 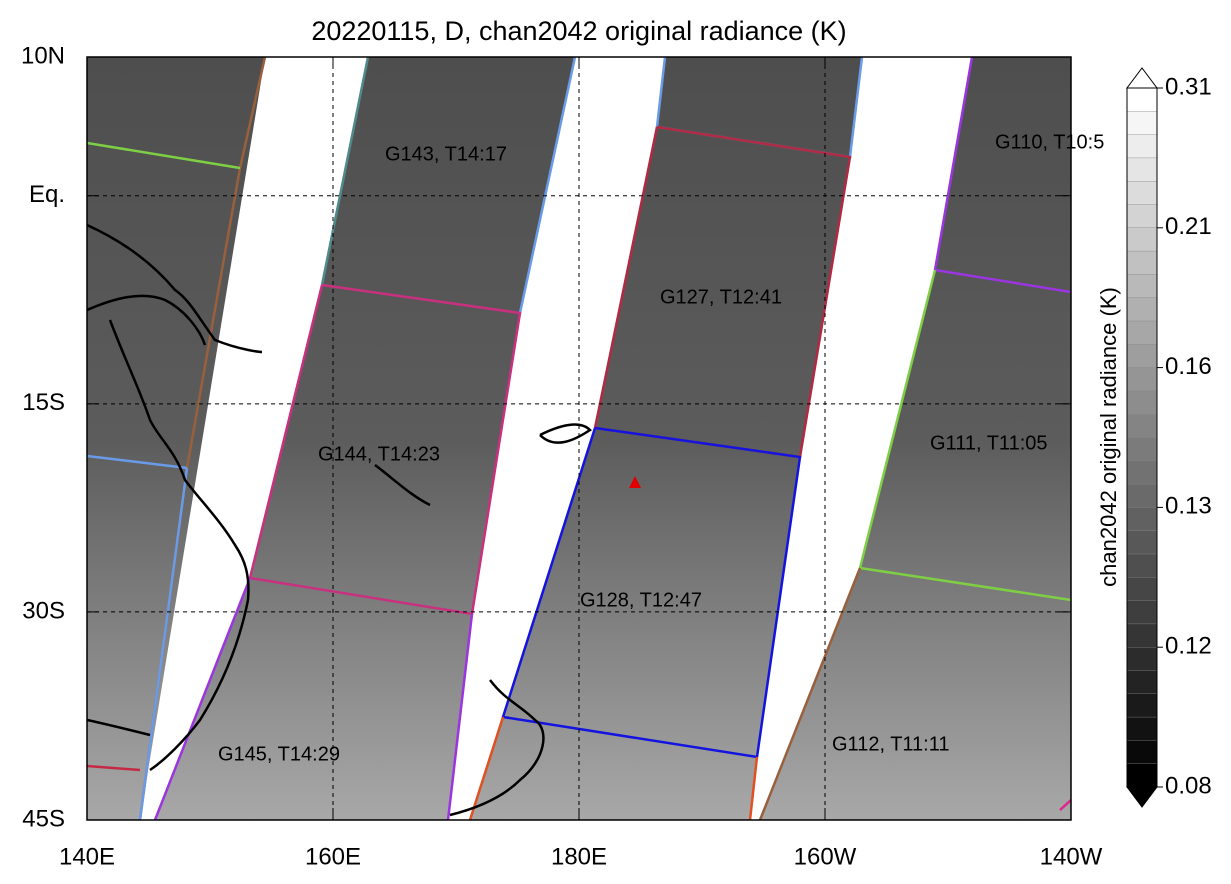 What do you see at coordinates (1188, 646) in the screenshot?
I see `colorbar-tick-label: 0.12` at bounding box center [1188, 646].